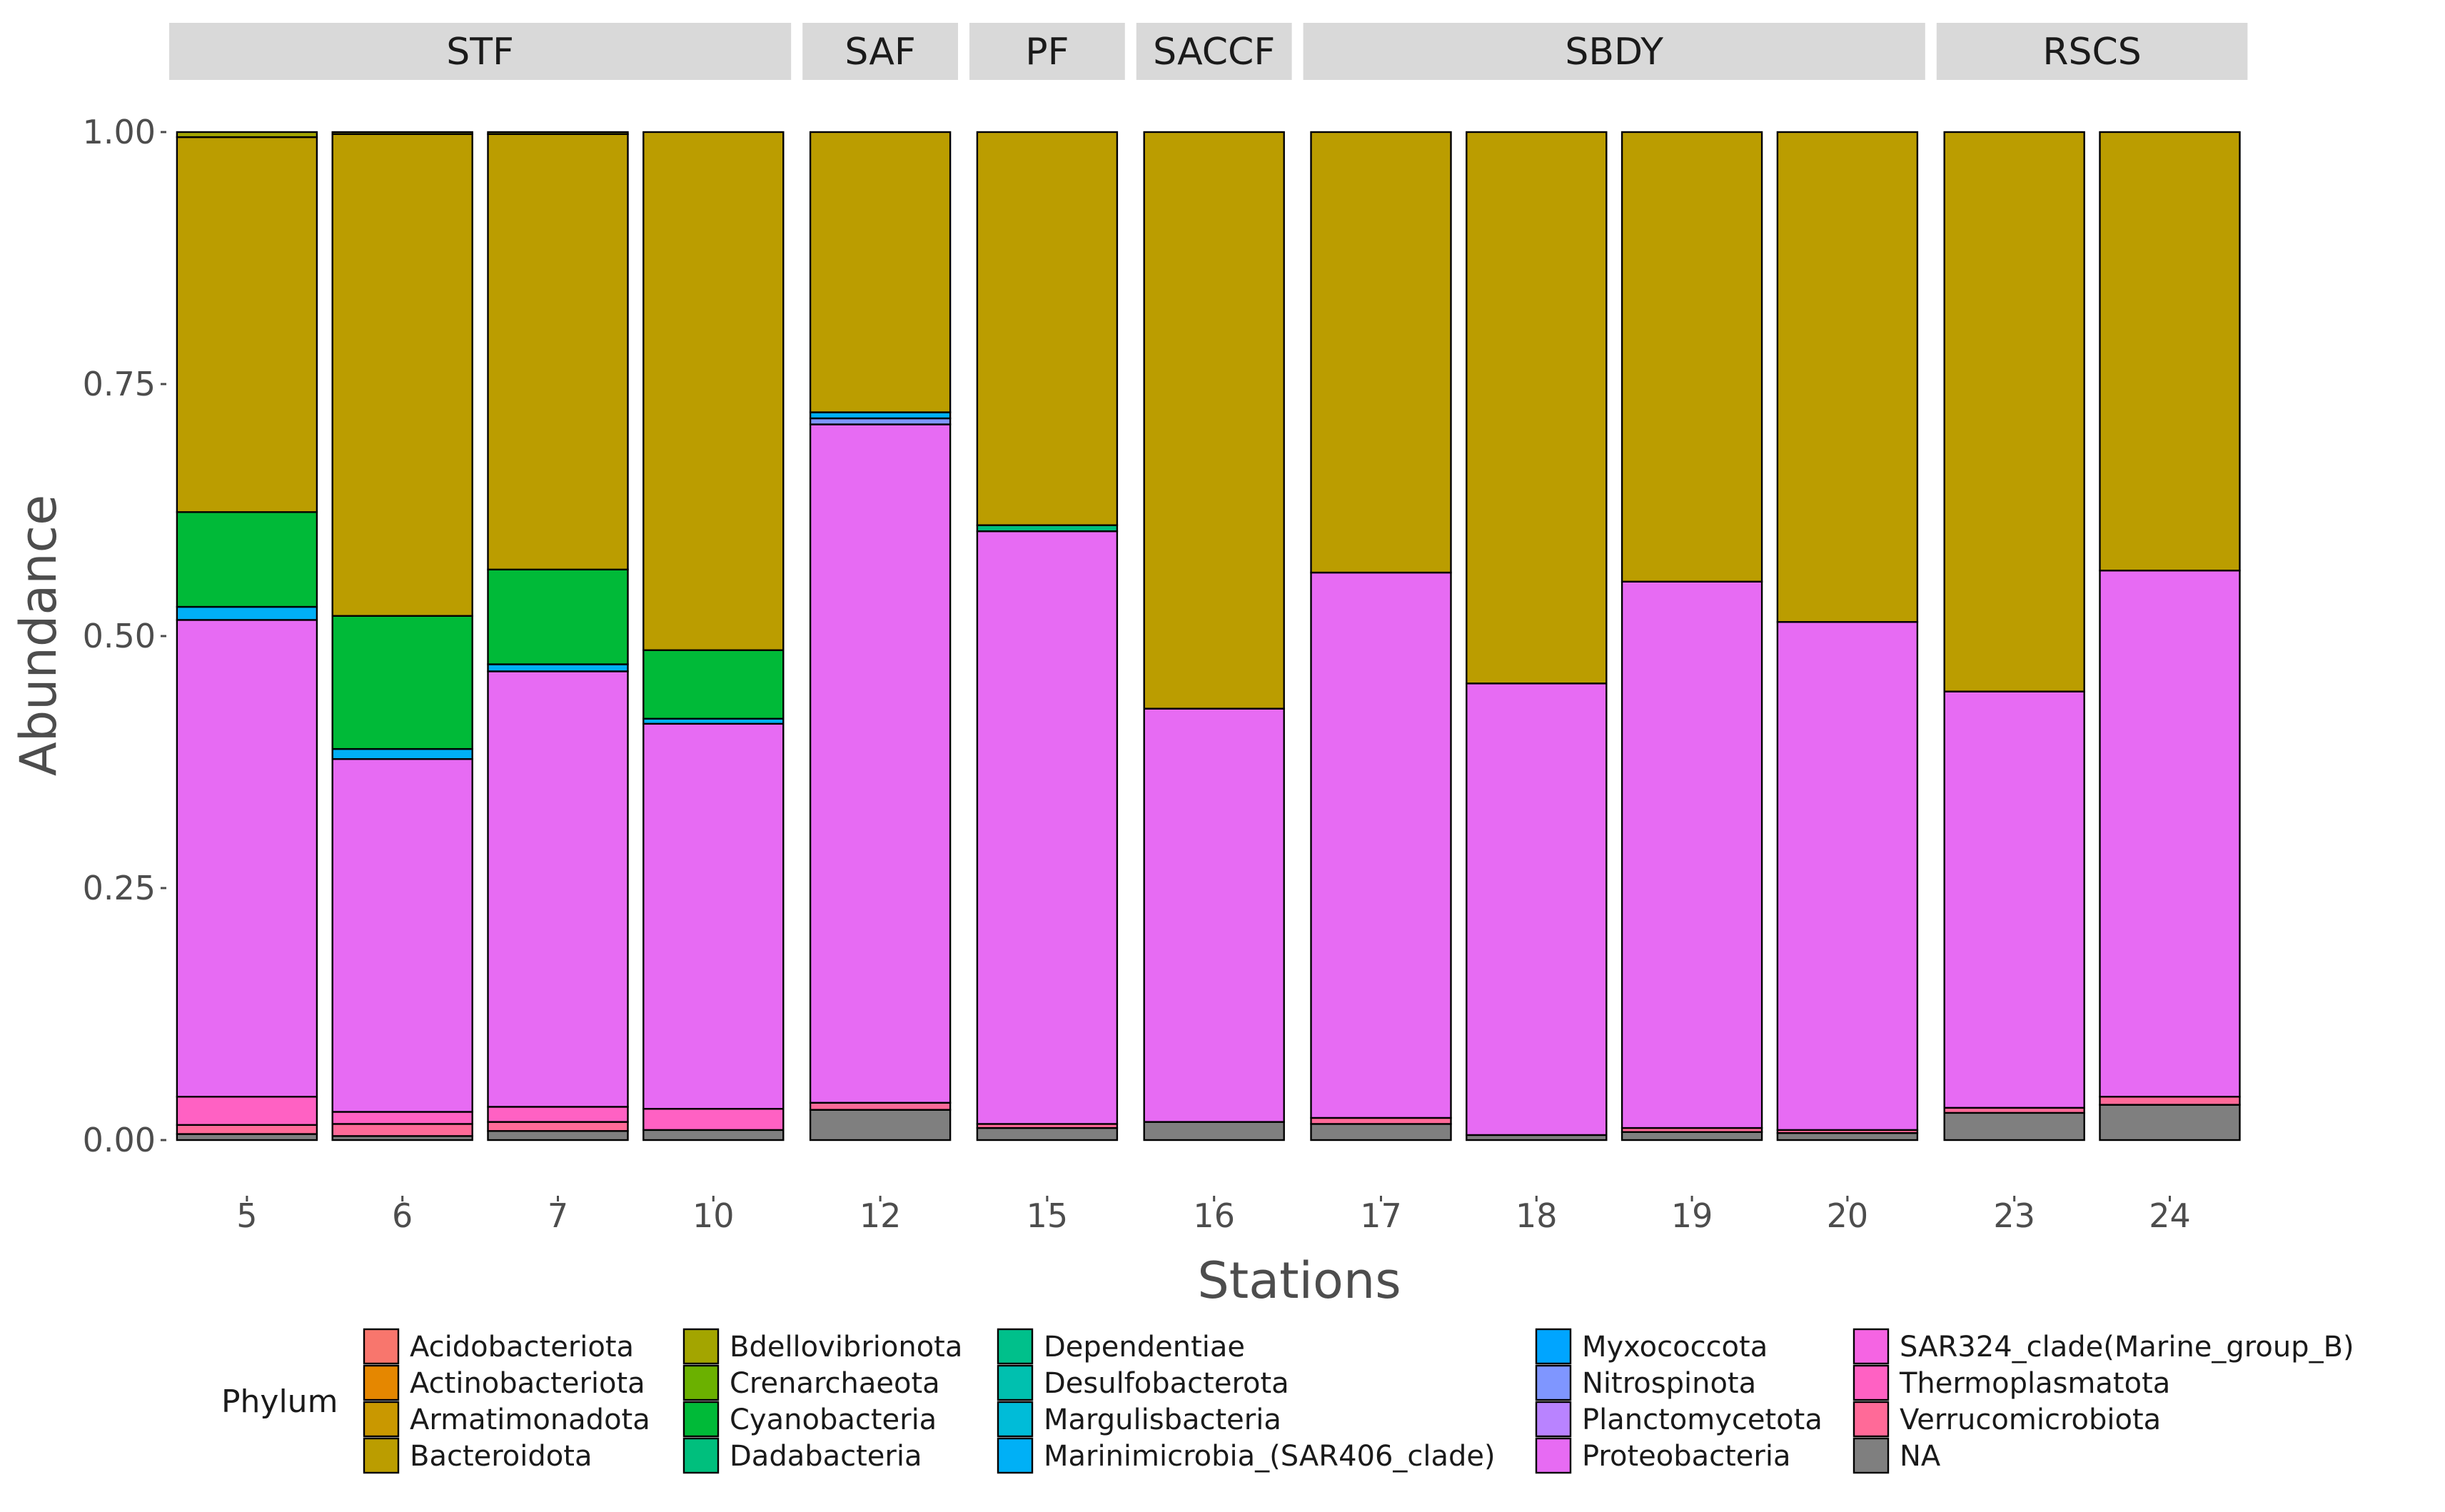 The width and height of the screenshot is (2445, 1512). Describe the element at coordinates (833, 1419) in the screenshot. I see `legend-label: Cyanobacteria` at that location.